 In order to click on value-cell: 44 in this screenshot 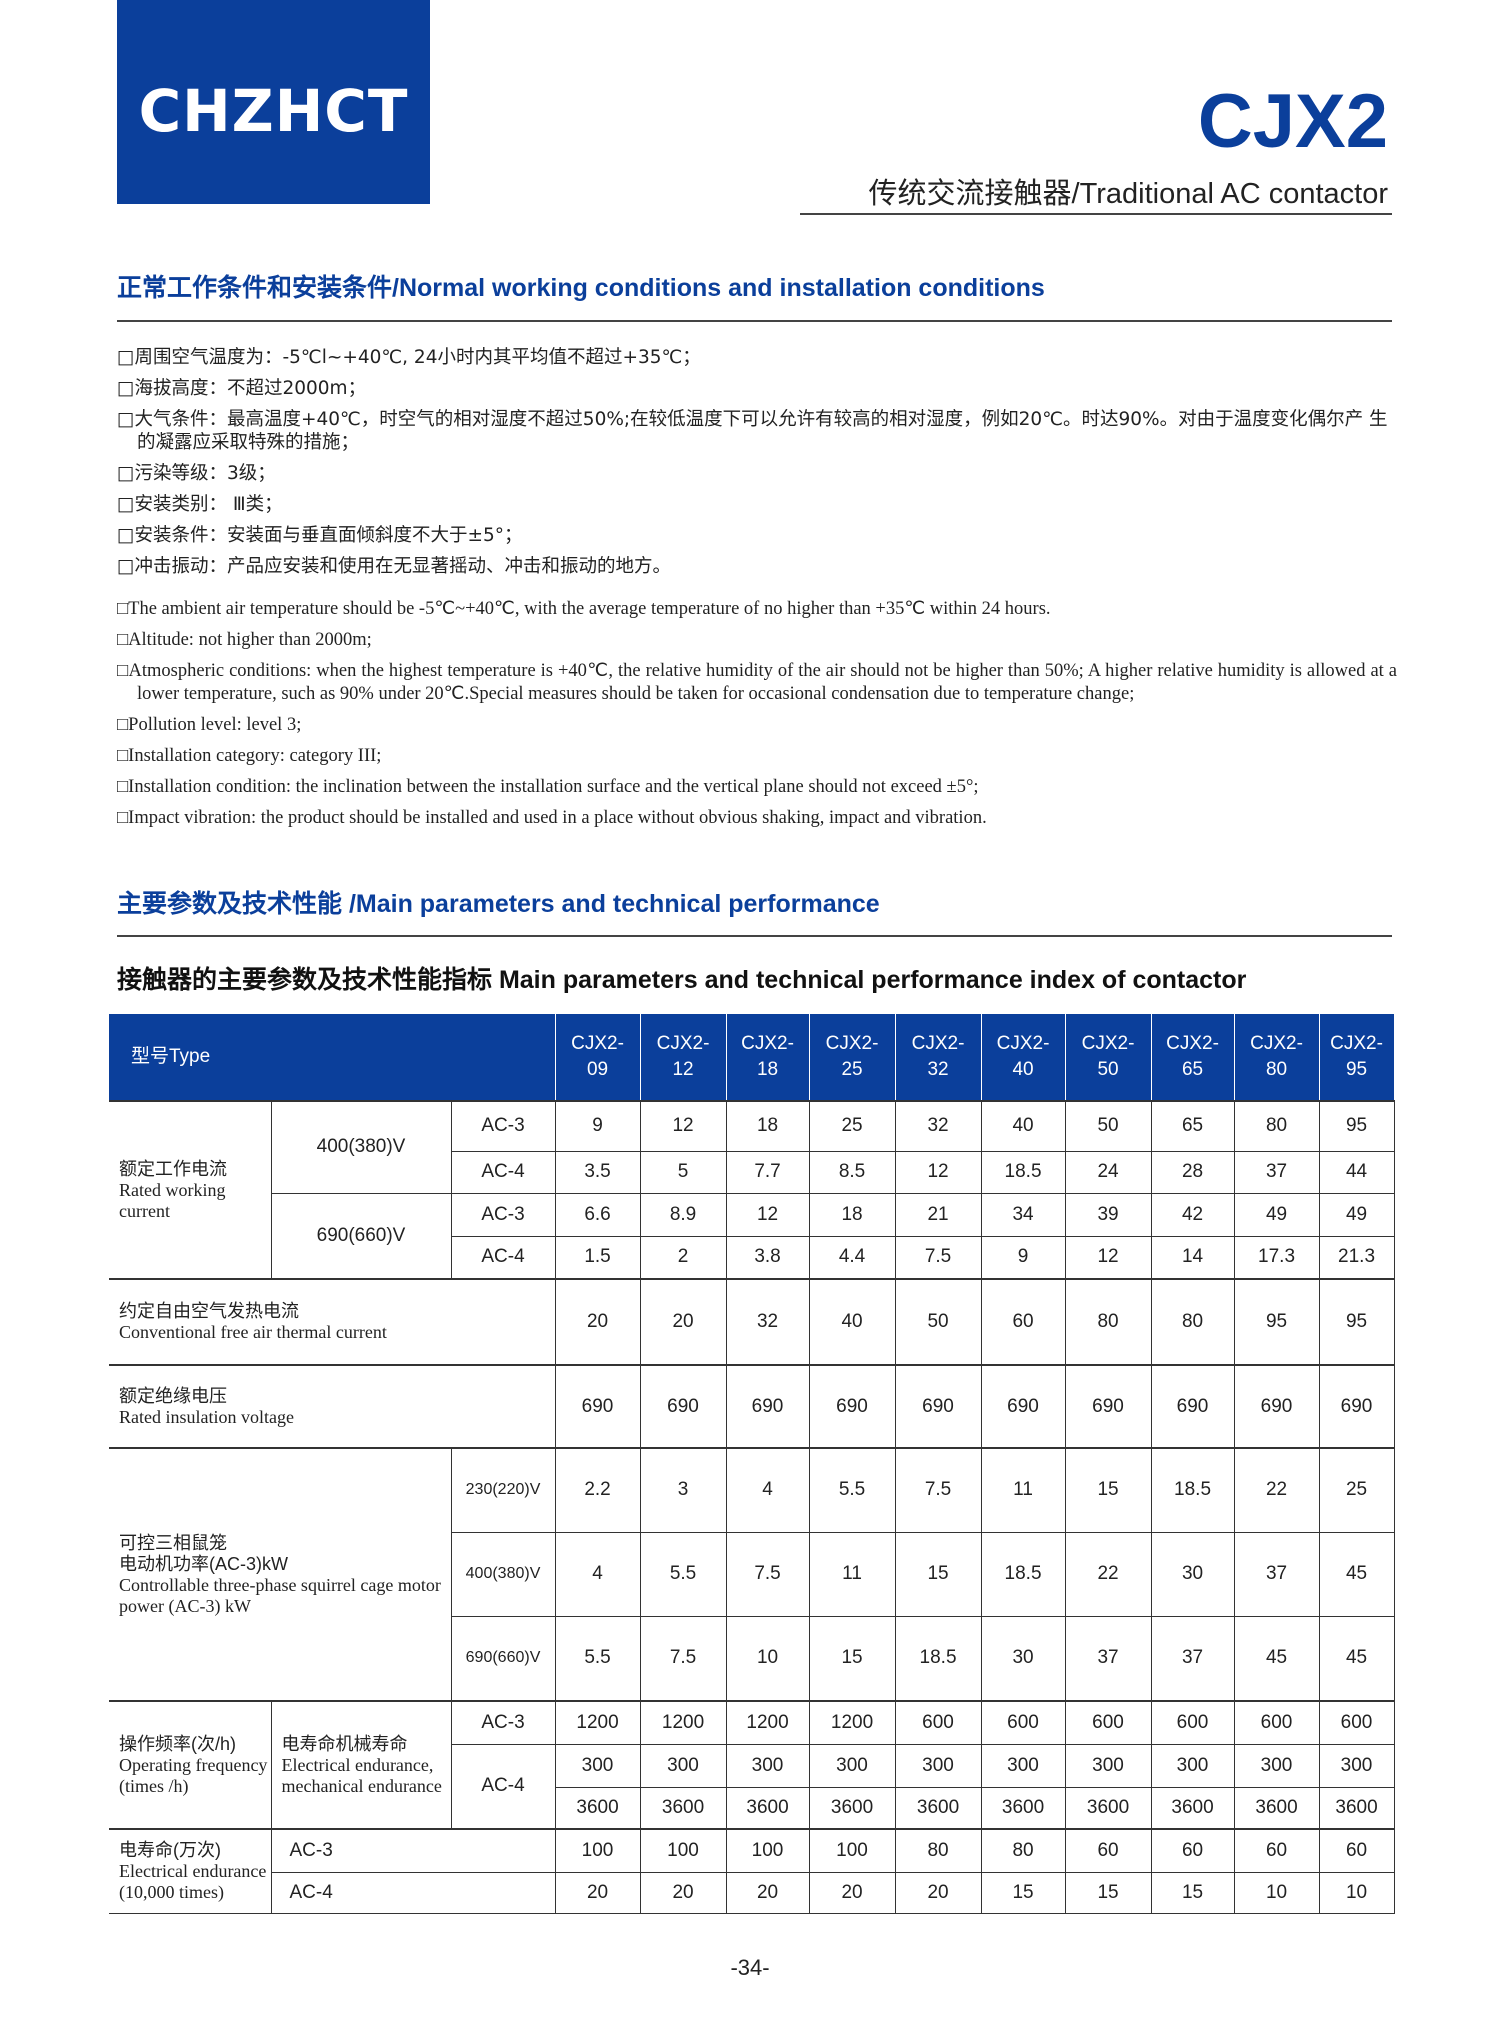, I will do `click(1356, 1172)`.